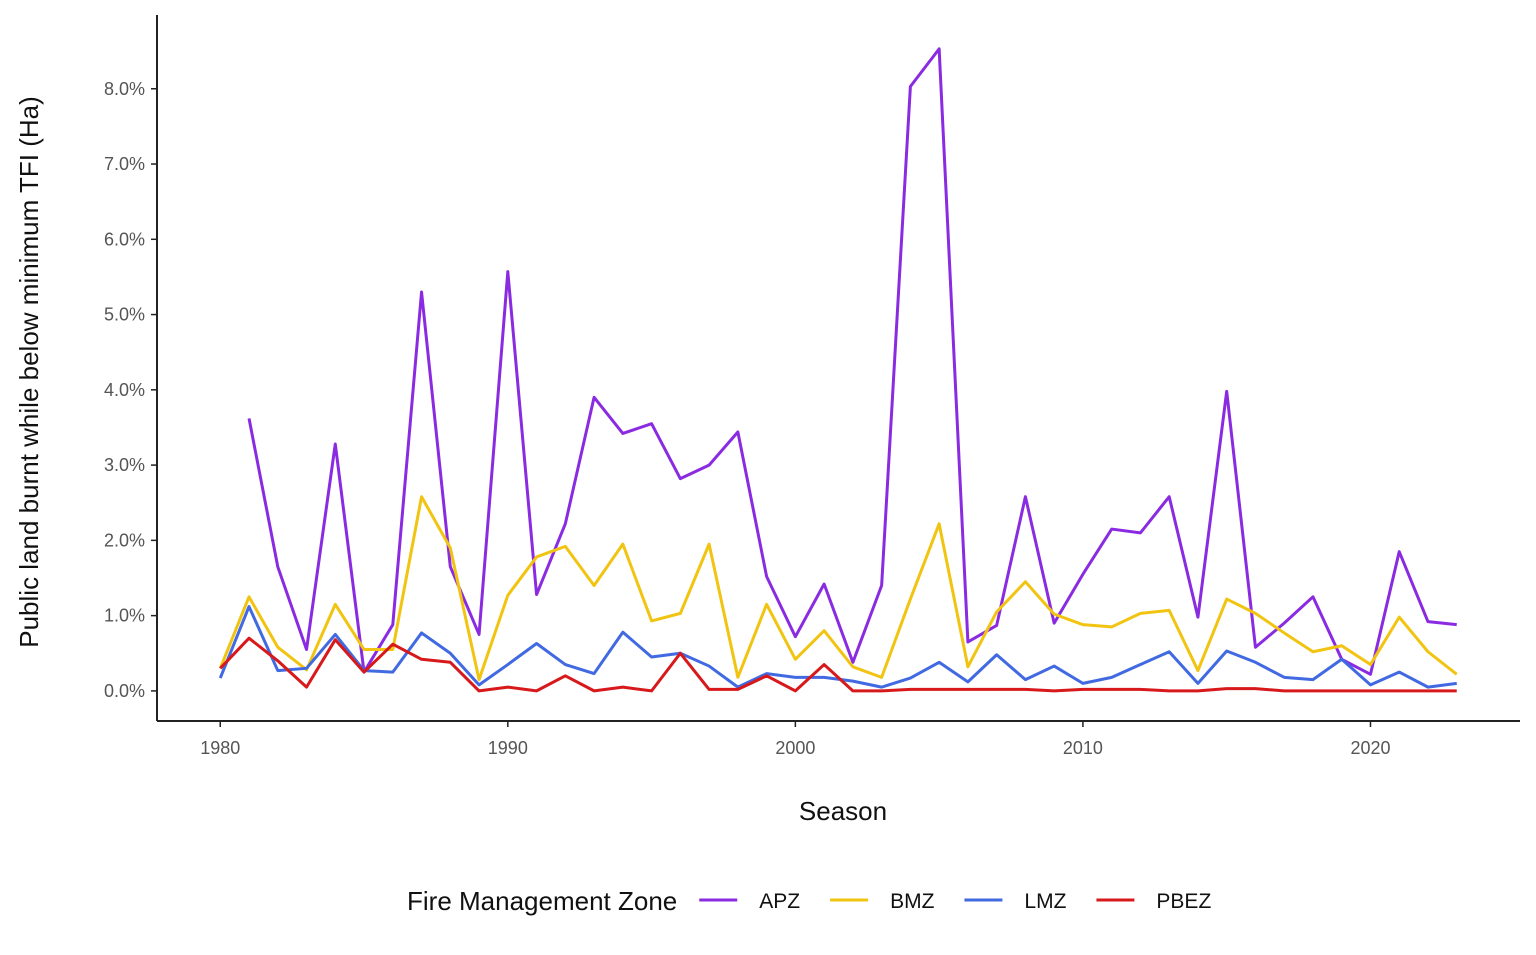 The height and width of the screenshot is (955, 1536). What do you see at coordinates (1083, 748) in the screenshot?
I see `x-tick-label: 2010` at bounding box center [1083, 748].